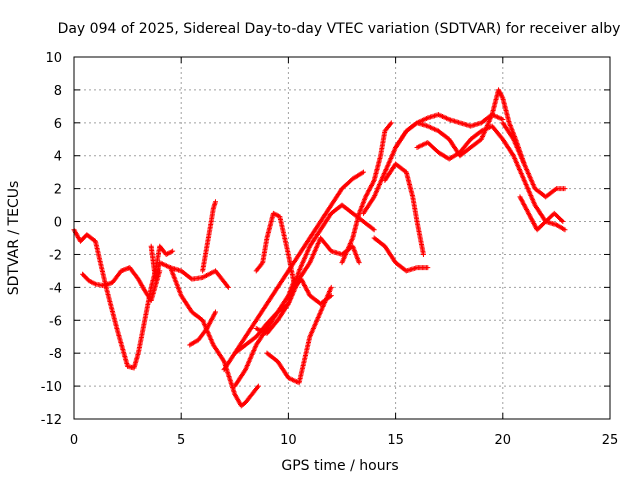 This screenshot has width=640, height=480. What do you see at coordinates (53, 58) in the screenshot?
I see `y-tick-label: 10` at bounding box center [53, 58].